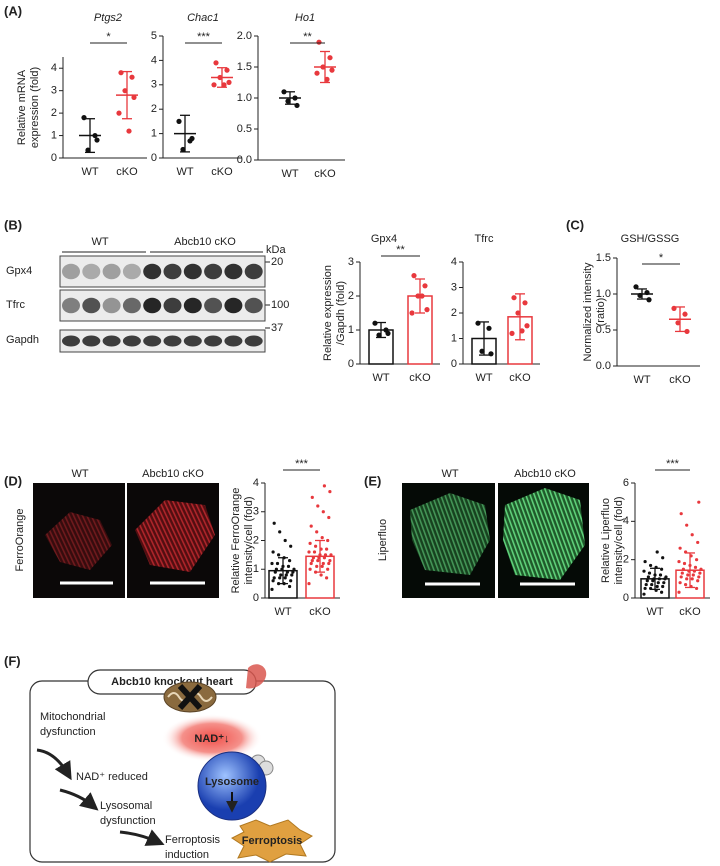 This screenshot has width=720, height=866. I want to click on stain-label: Liperfluo, so click(383, 540).